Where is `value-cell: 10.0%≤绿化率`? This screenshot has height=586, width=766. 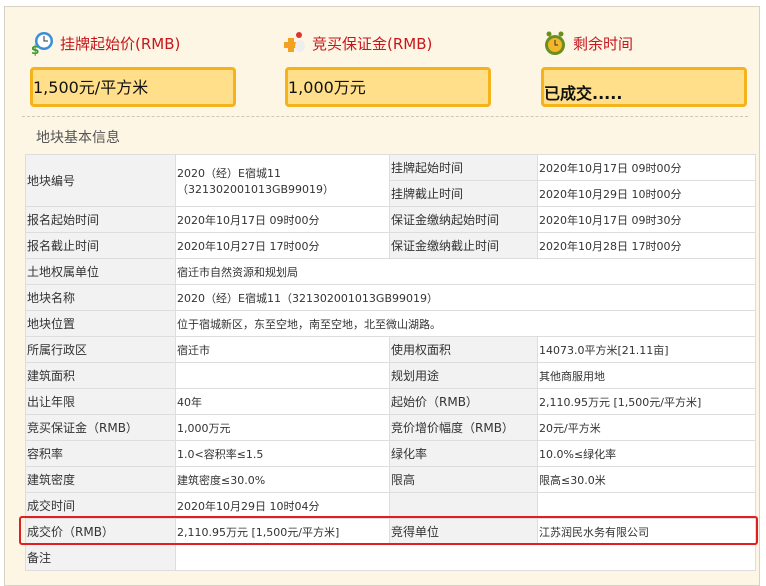 value-cell: 10.0%≤绿化率 is located at coordinates (646, 453).